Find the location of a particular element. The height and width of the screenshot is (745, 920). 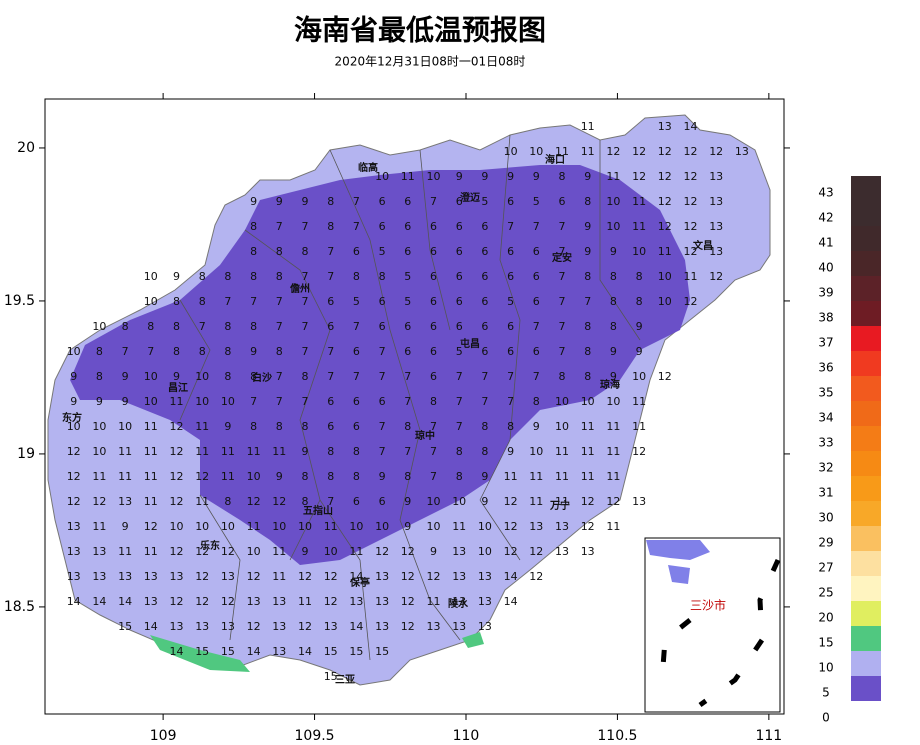

legend-label: 29 is located at coordinates (825, 543).